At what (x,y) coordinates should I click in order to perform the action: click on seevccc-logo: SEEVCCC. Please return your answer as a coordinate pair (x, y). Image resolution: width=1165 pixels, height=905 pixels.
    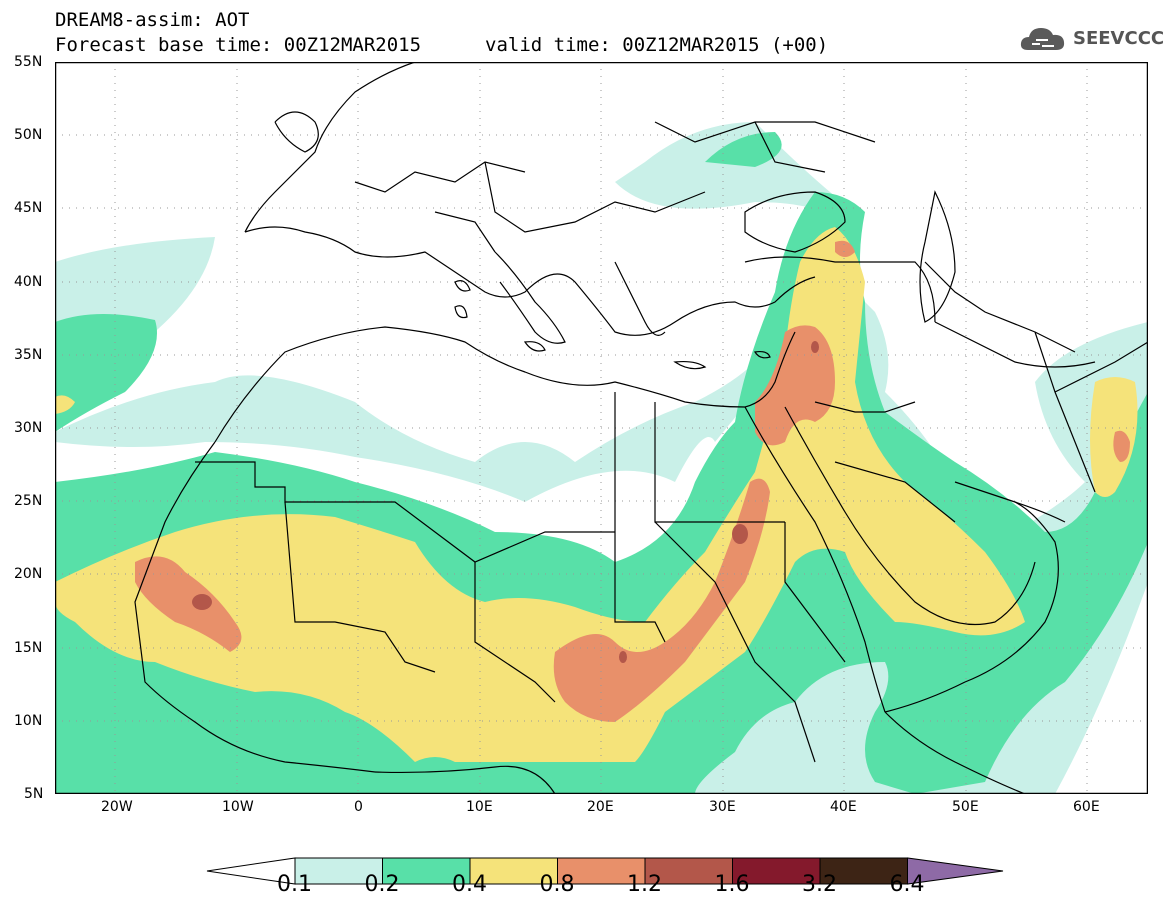
    Looking at the image, I should click on (1091, 40).